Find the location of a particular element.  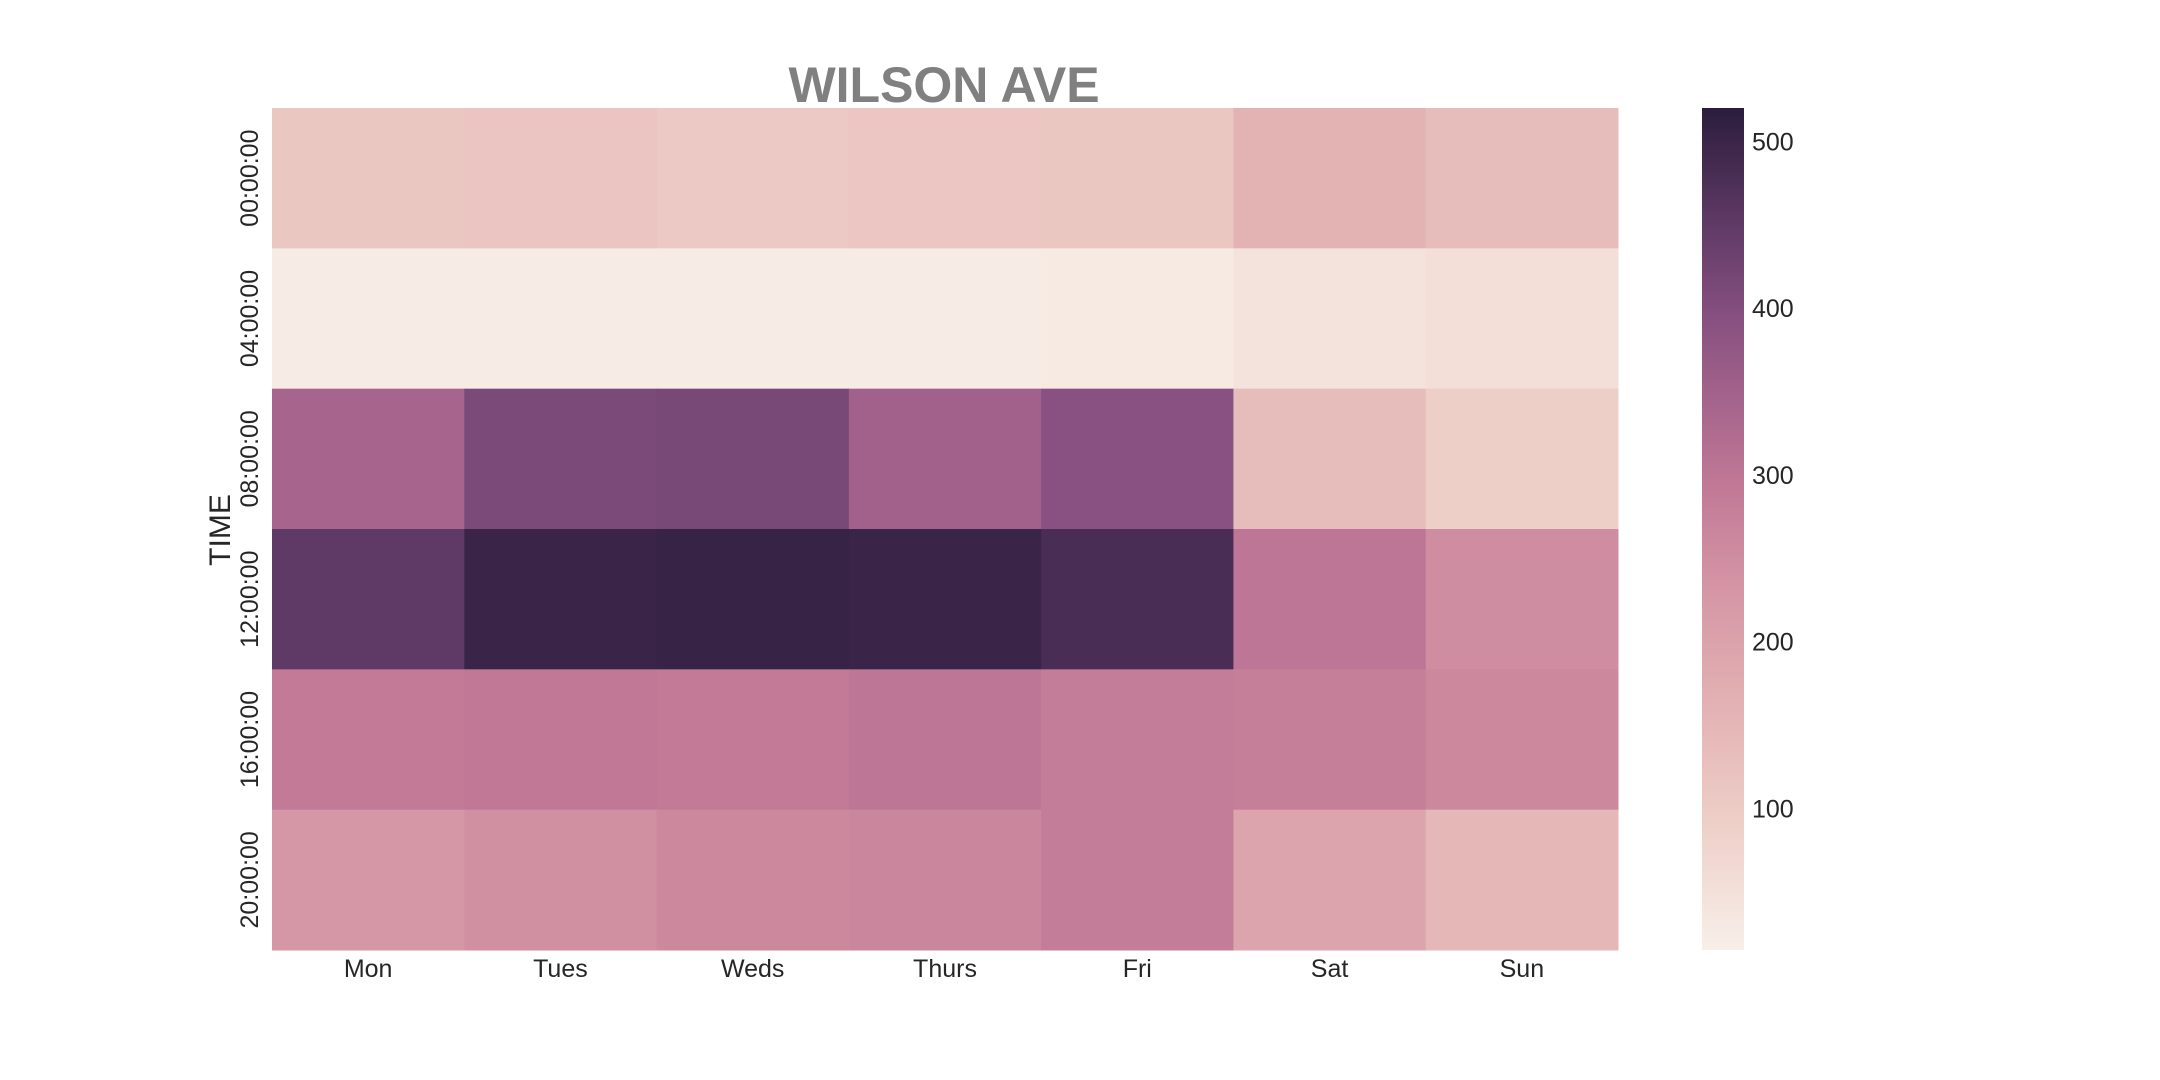

y-tick-label: 16:00:00 is located at coordinates (250, 739).